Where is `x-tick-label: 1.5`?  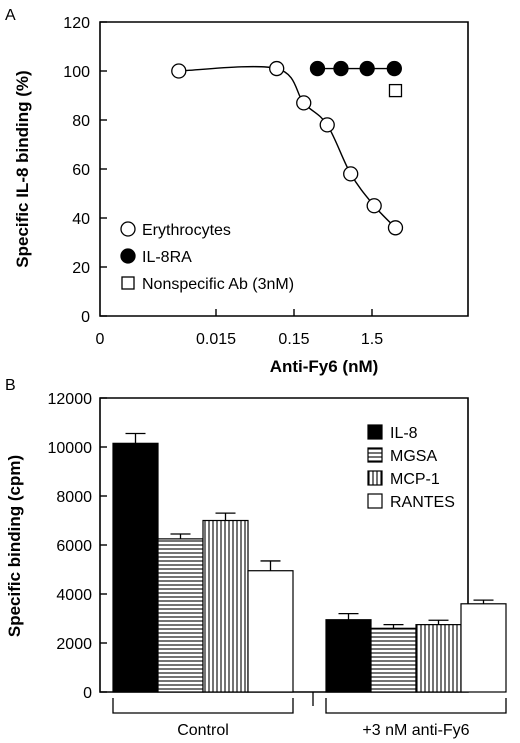
x-tick-label: 1.5 is located at coordinates (372, 339).